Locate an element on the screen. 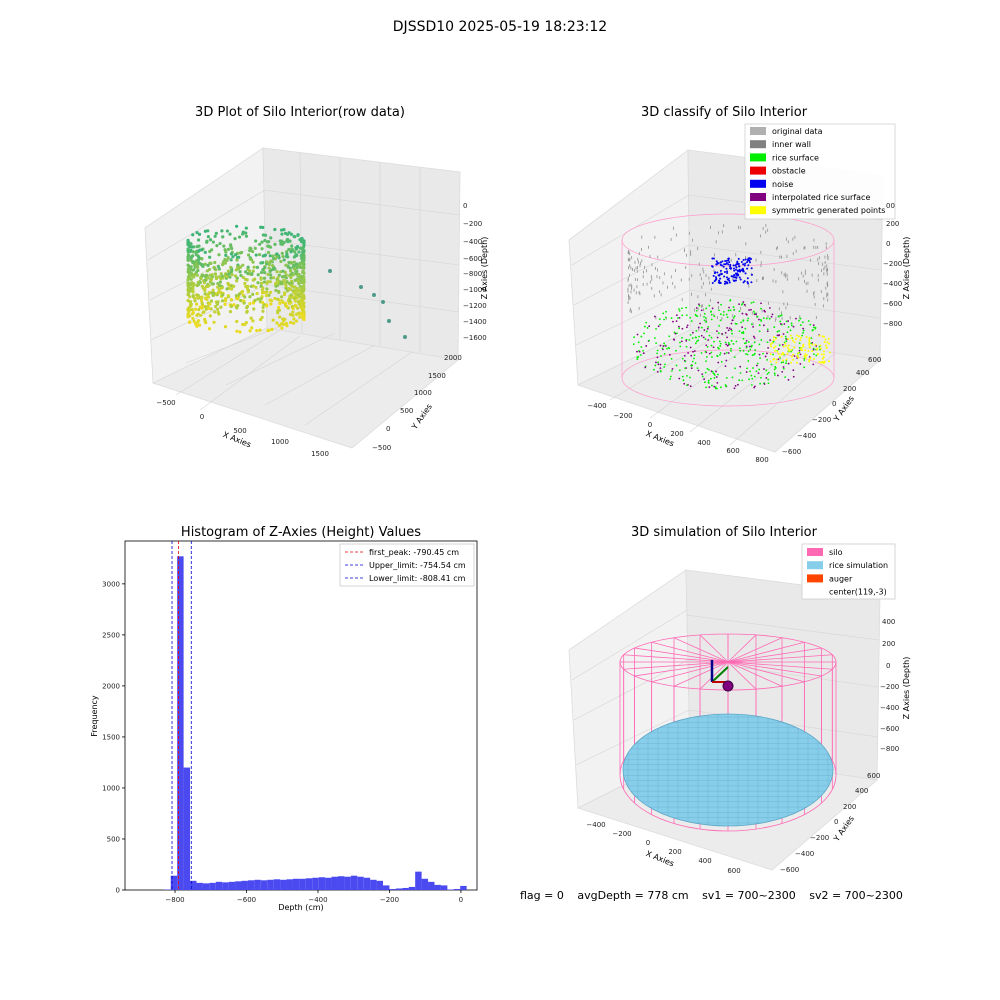  legend-label: inner wall is located at coordinates (791, 144).